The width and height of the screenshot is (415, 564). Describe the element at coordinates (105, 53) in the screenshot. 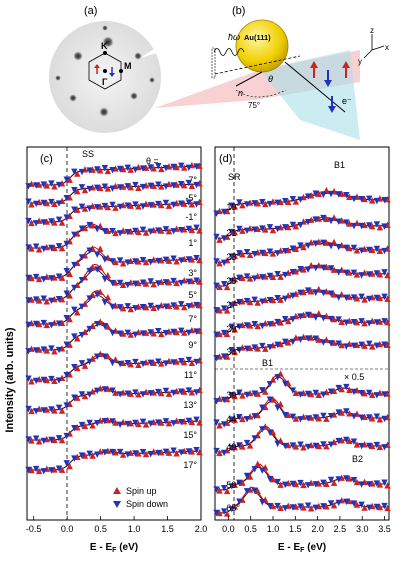

I see `point-K-marker` at that location.